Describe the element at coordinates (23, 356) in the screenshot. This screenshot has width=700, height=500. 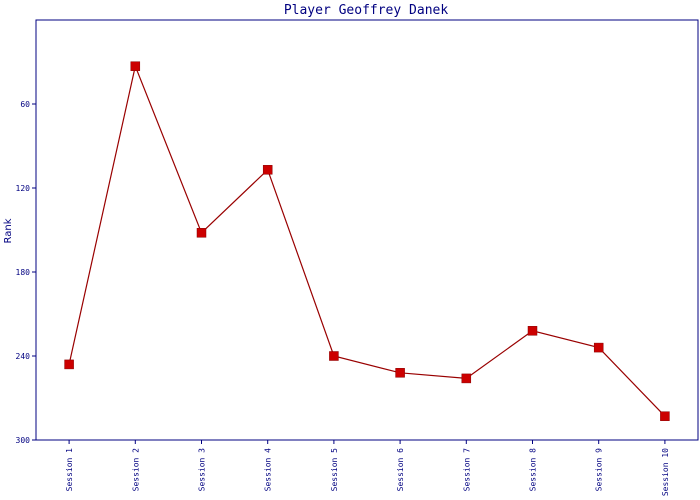
I see `y-tick-label: 240` at that location.